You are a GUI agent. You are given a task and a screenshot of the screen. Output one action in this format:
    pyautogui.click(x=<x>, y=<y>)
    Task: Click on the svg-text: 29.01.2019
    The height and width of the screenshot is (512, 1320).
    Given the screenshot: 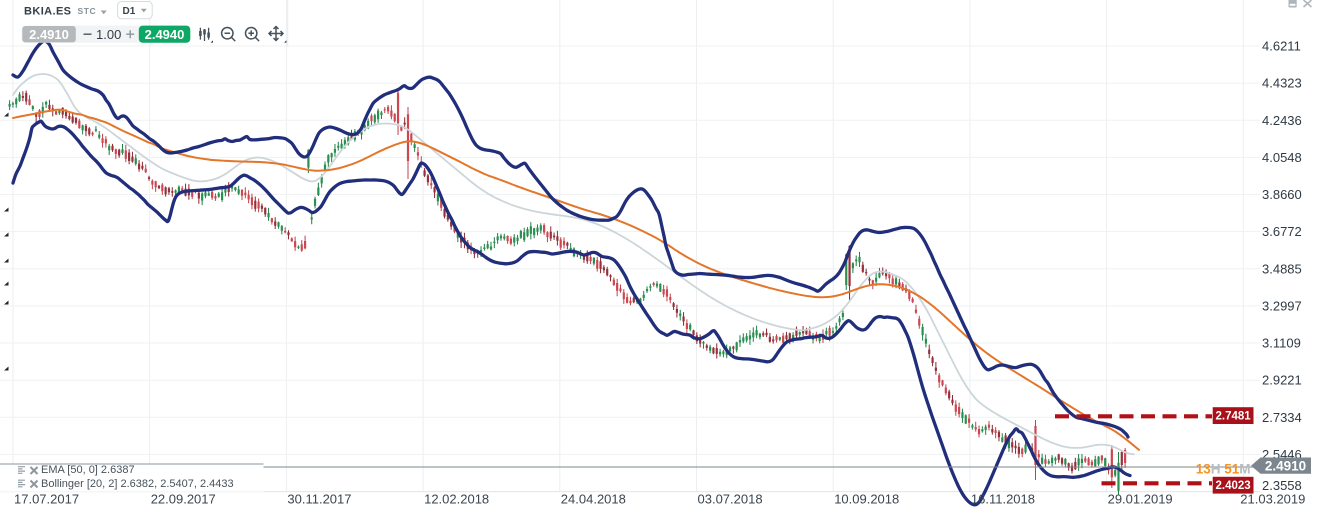 What is the action you would take?
    pyautogui.click(x=1140, y=499)
    